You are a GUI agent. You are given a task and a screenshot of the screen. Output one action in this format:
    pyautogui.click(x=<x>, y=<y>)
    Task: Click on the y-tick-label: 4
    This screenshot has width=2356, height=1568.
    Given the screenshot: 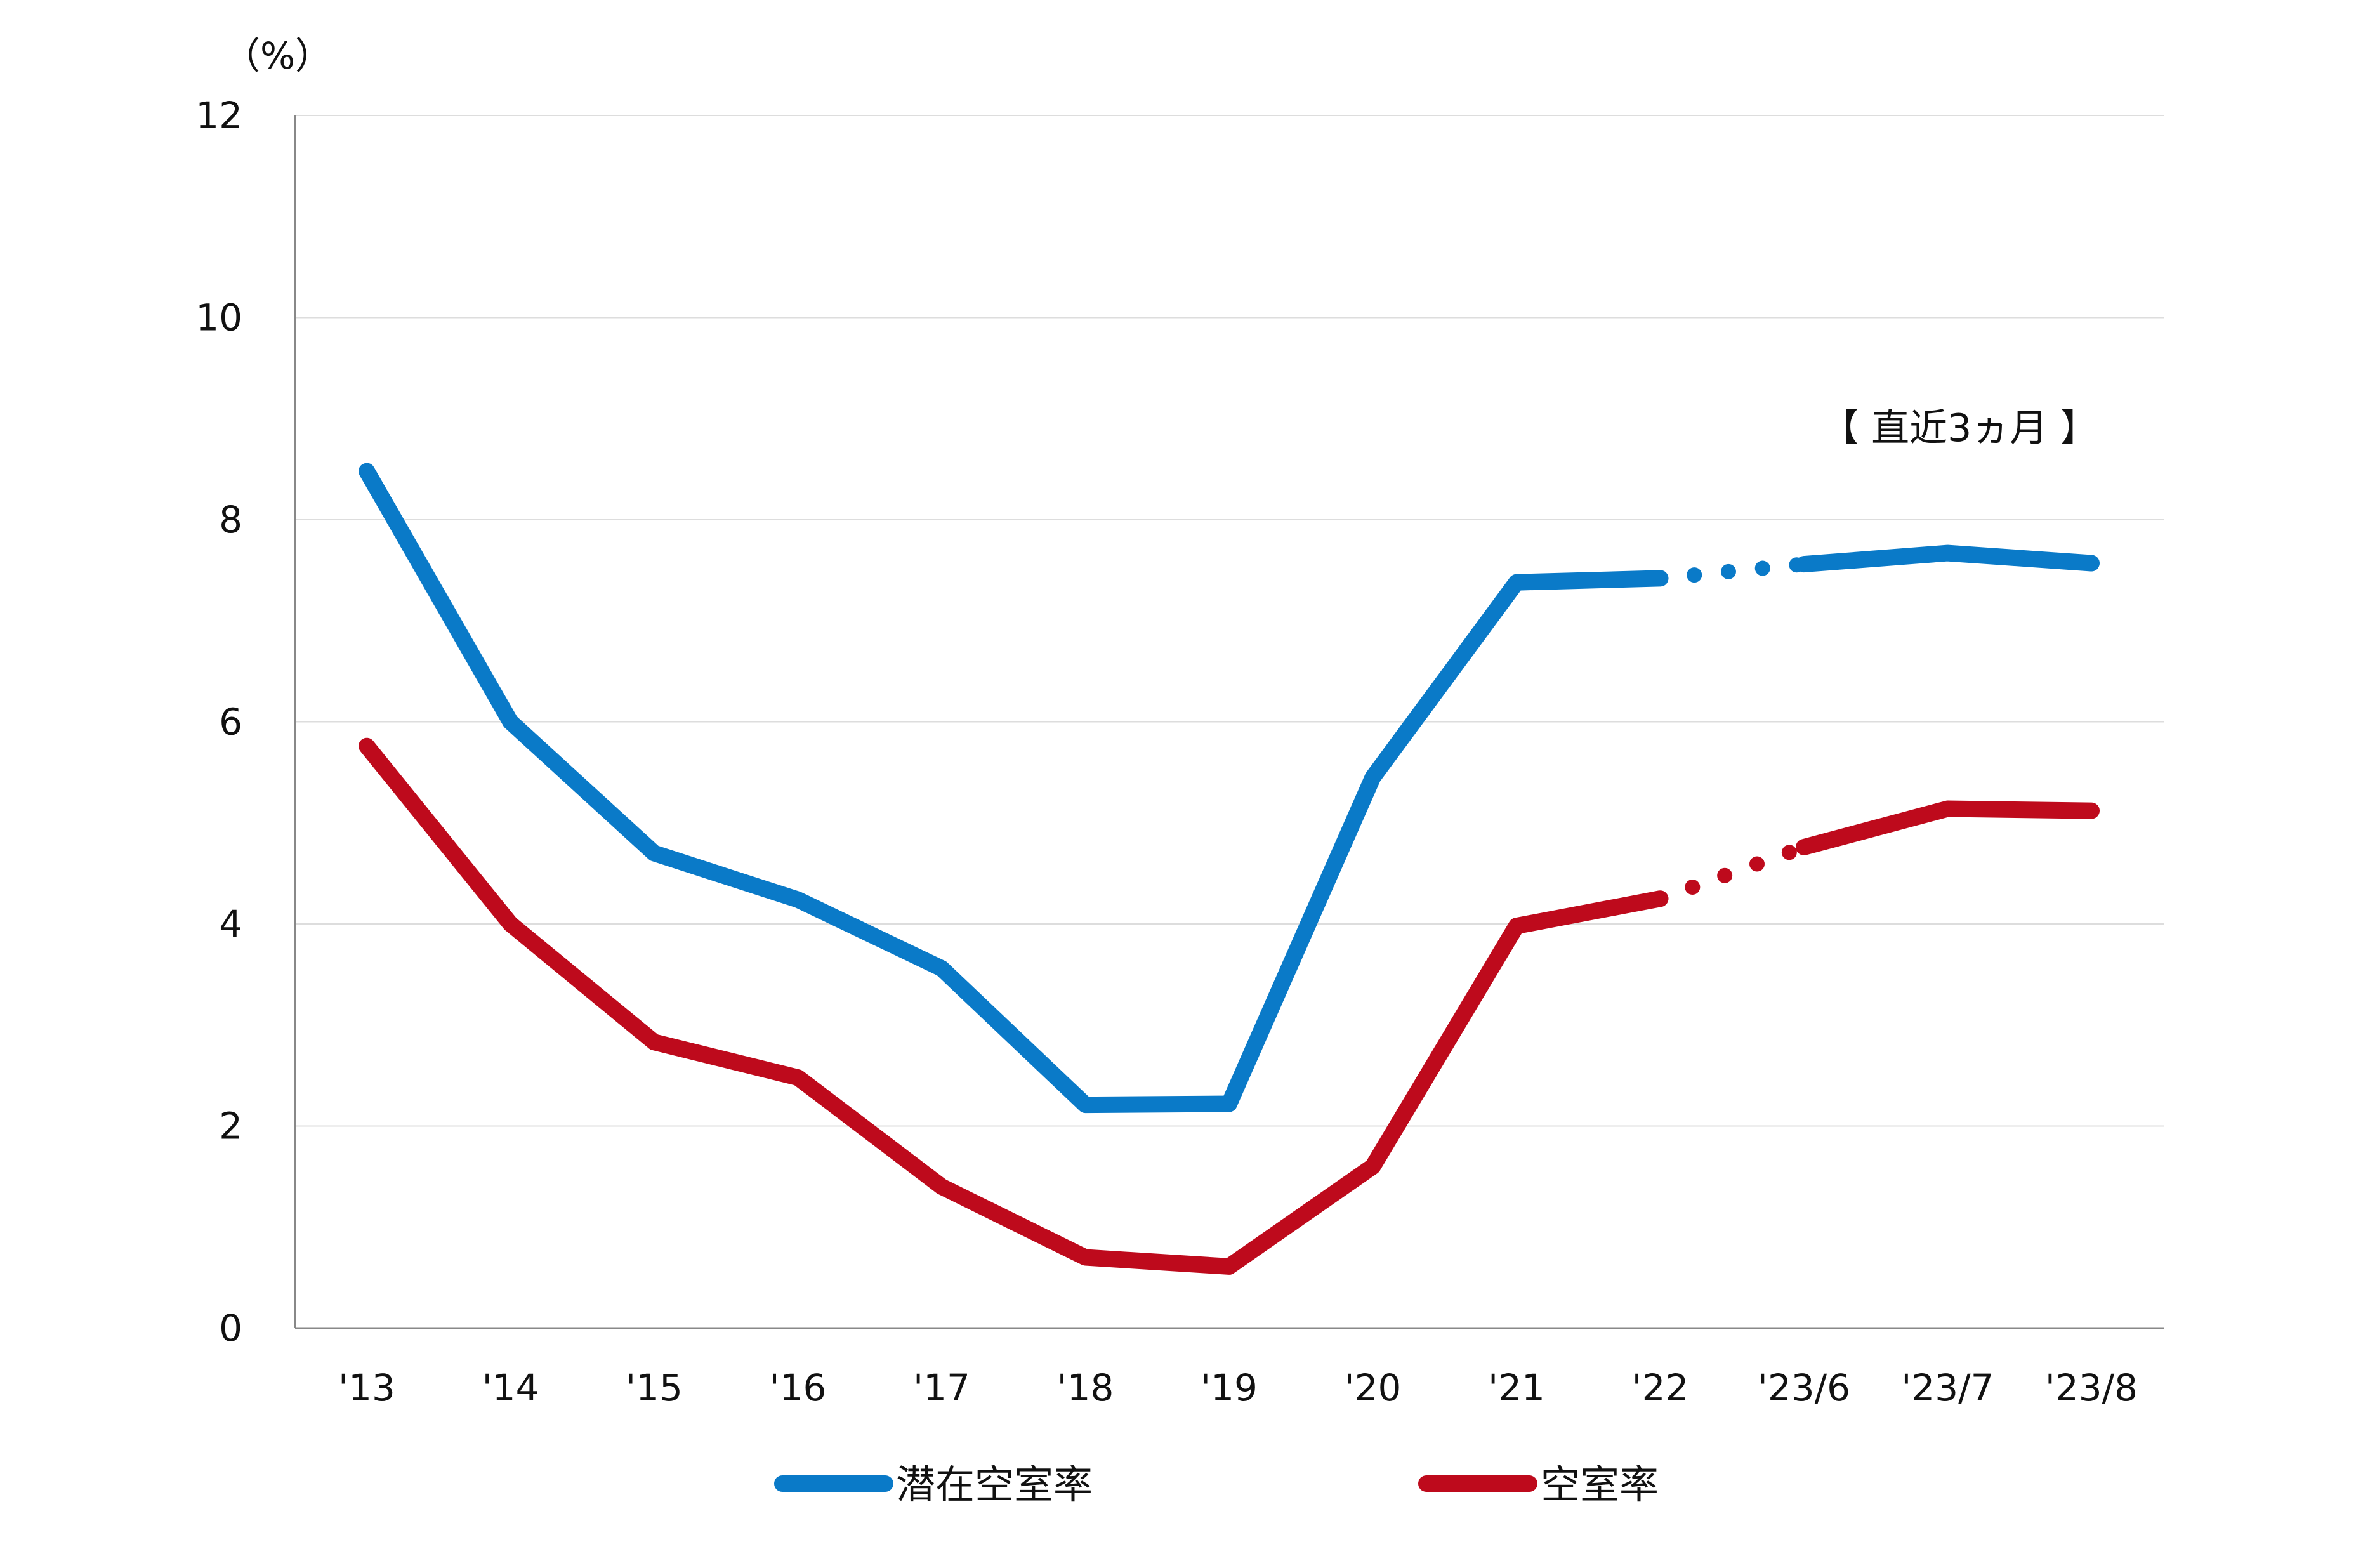 What is the action you would take?
    pyautogui.click(x=230, y=923)
    